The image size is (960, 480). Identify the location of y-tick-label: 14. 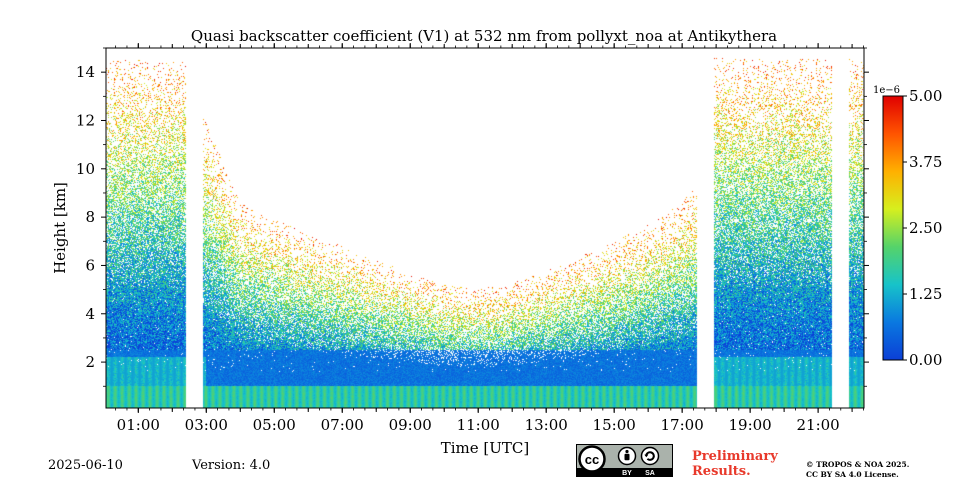
(85, 72).